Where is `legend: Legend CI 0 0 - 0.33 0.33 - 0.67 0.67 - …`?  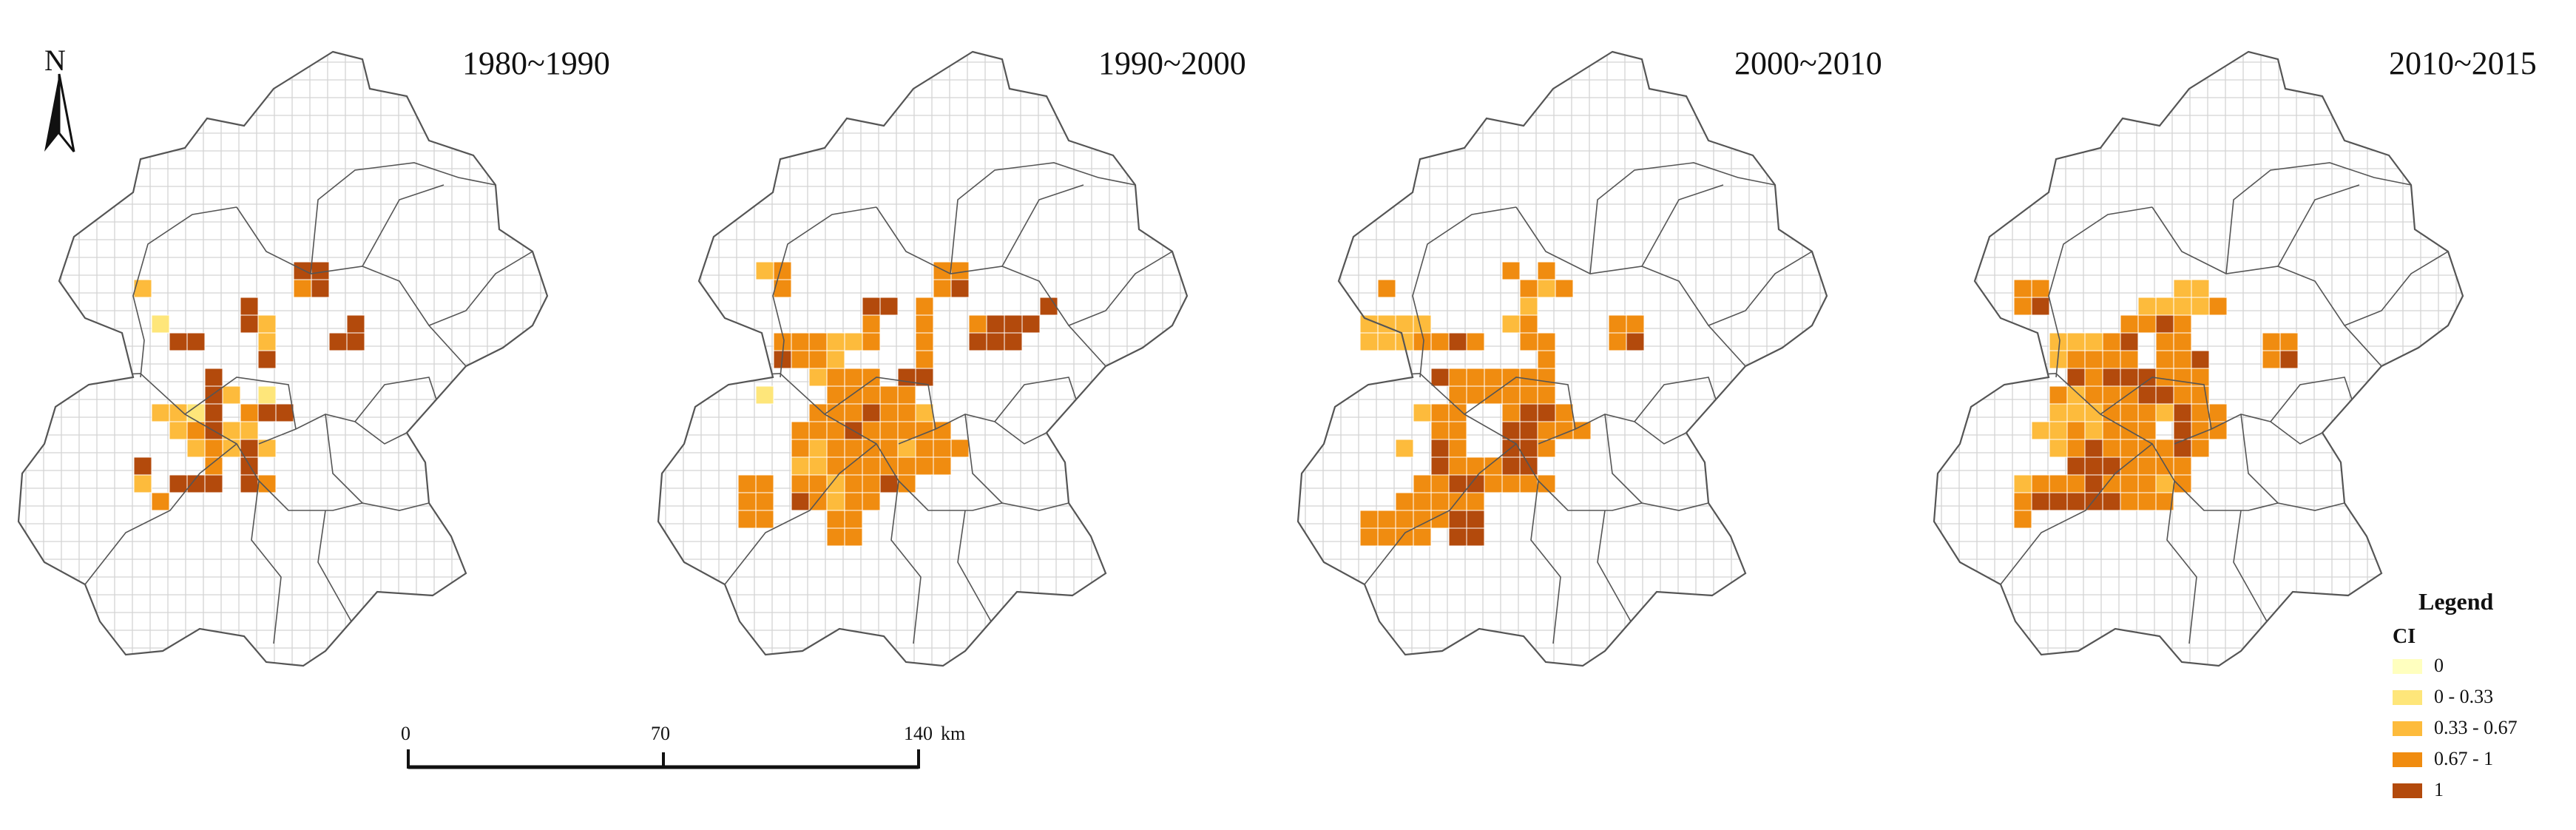 legend: Legend CI 0 0 - 0.33 0.33 - 0.67 0.67 - … is located at coordinates (2474, 706).